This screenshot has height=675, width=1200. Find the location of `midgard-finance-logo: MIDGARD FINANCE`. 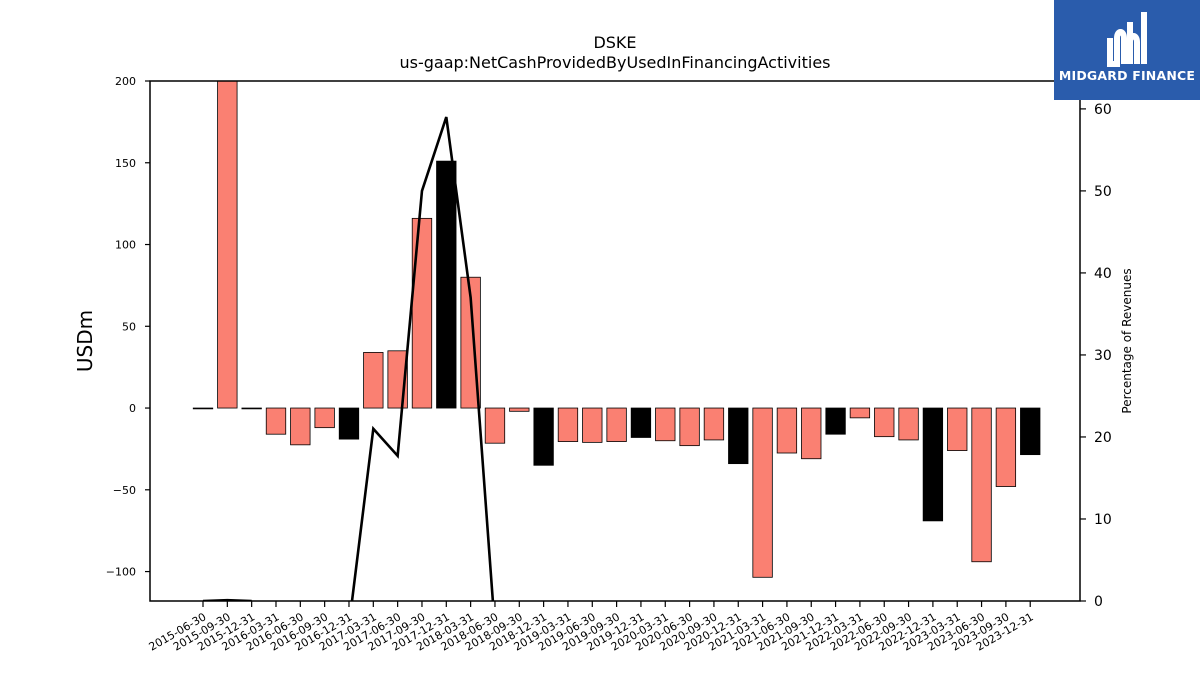

midgard-finance-logo: MIDGARD FINANCE is located at coordinates (1127, 50).